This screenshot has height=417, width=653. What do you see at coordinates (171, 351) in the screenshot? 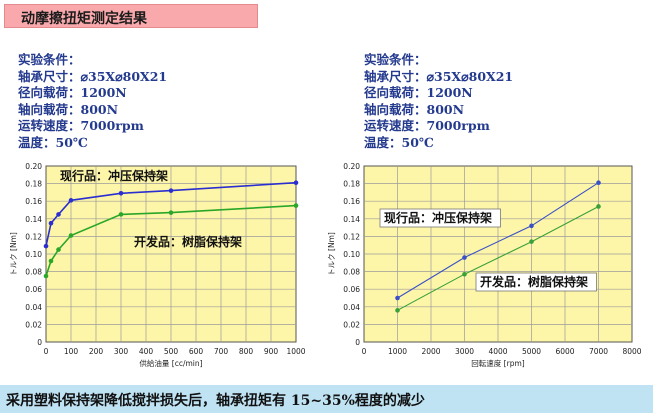
I see `x-tick-label: 500` at bounding box center [171, 351].